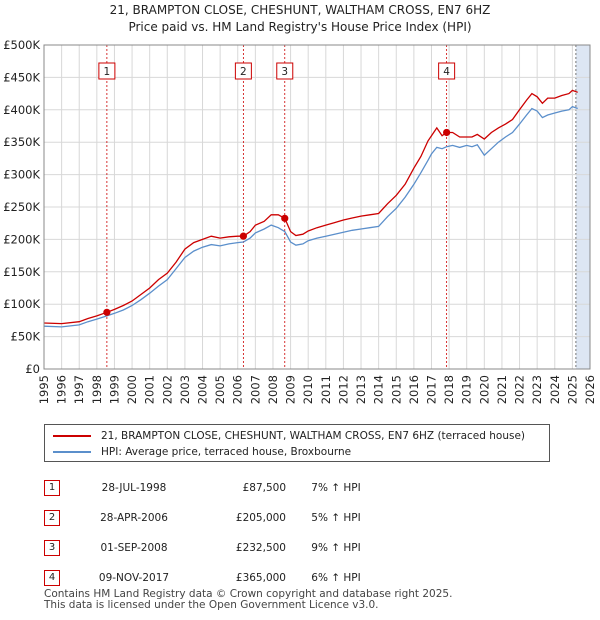 The width and height of the screenshot is (600, 620). I want to click on sale-date: 28-JUL-1998, so click(134, 488).